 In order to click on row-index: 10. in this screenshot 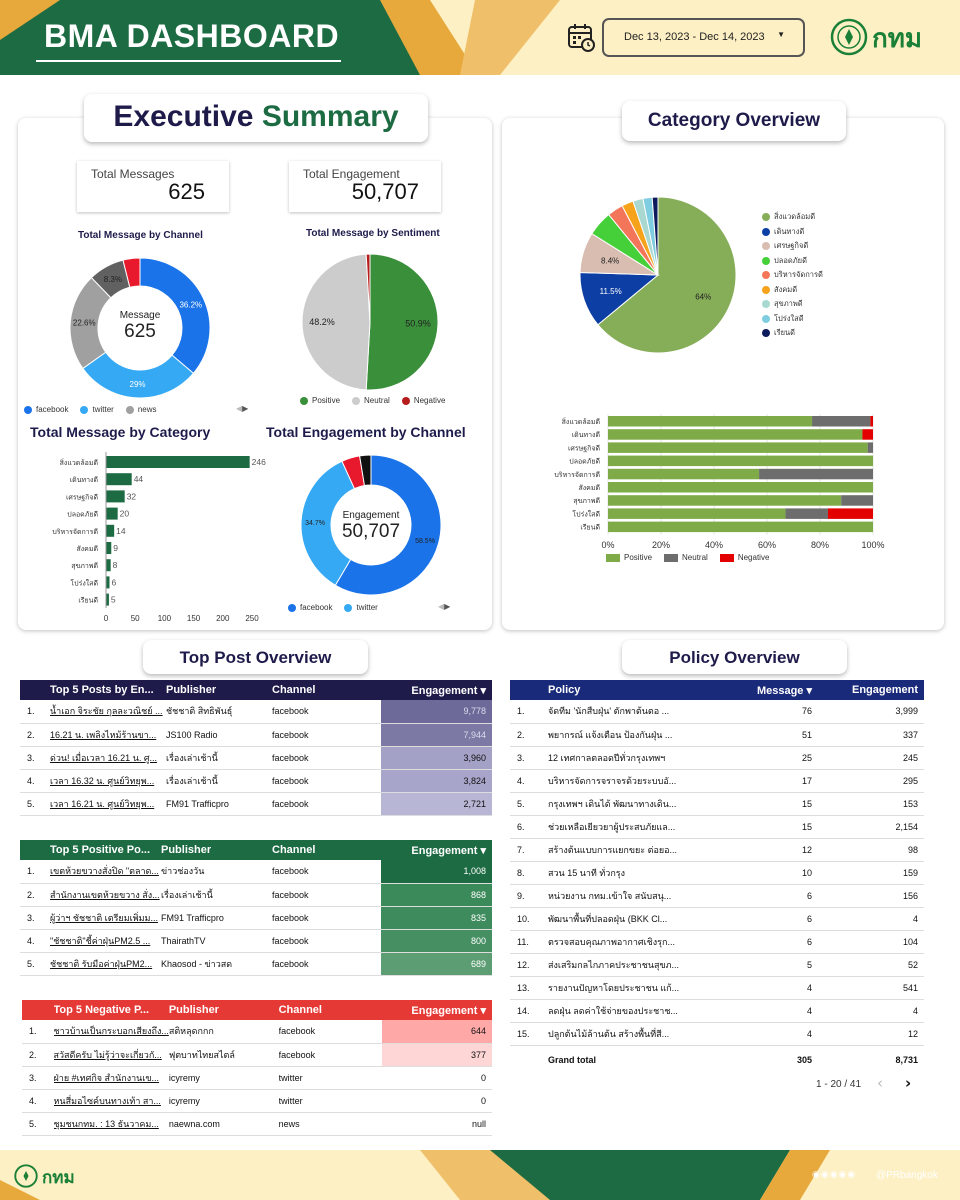, I will do `click(529, 919)`.